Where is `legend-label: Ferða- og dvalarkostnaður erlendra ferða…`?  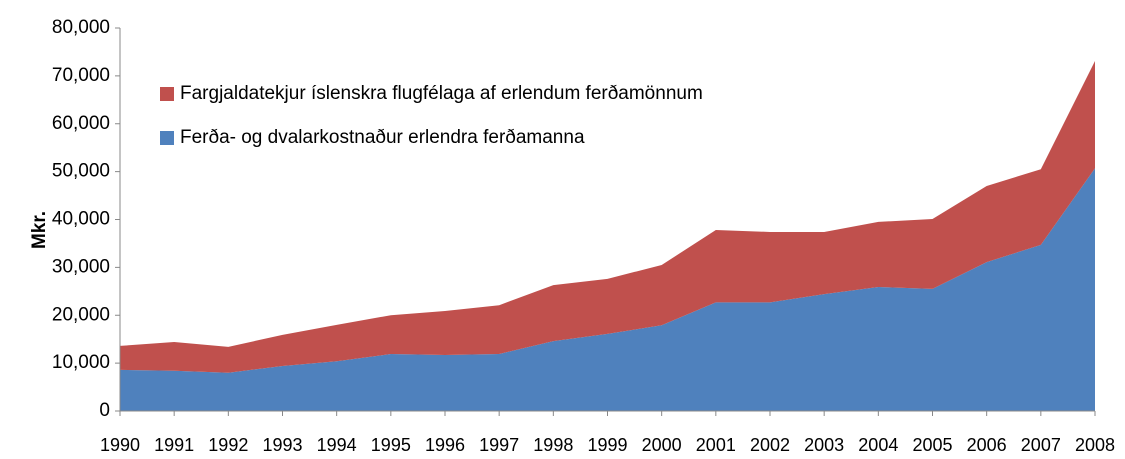
legend-label: Ferða- og dvalarkostnaður erlendra ferða… is located at coordinates (382, 137).